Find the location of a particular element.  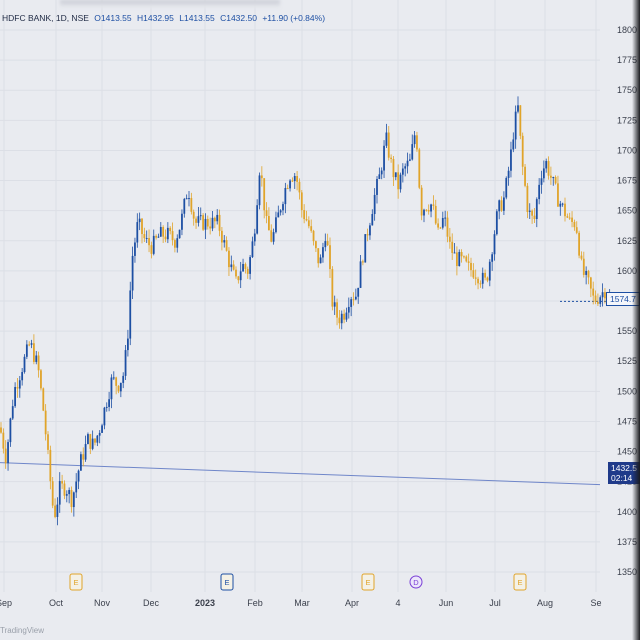

legend-change: +11.90 (+0.84%) is located at coordinates (294, 18).